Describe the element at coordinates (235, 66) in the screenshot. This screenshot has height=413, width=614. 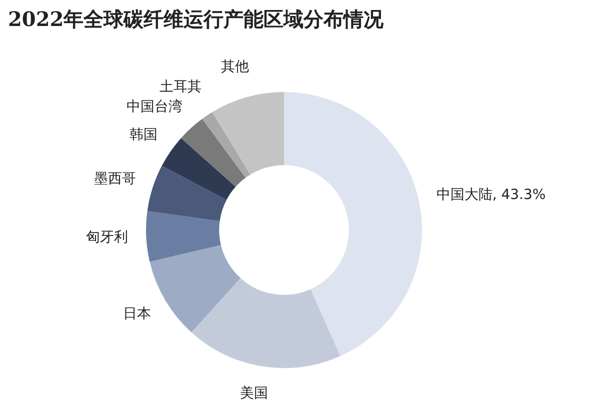
I see `slice-label: 其他` at that location.